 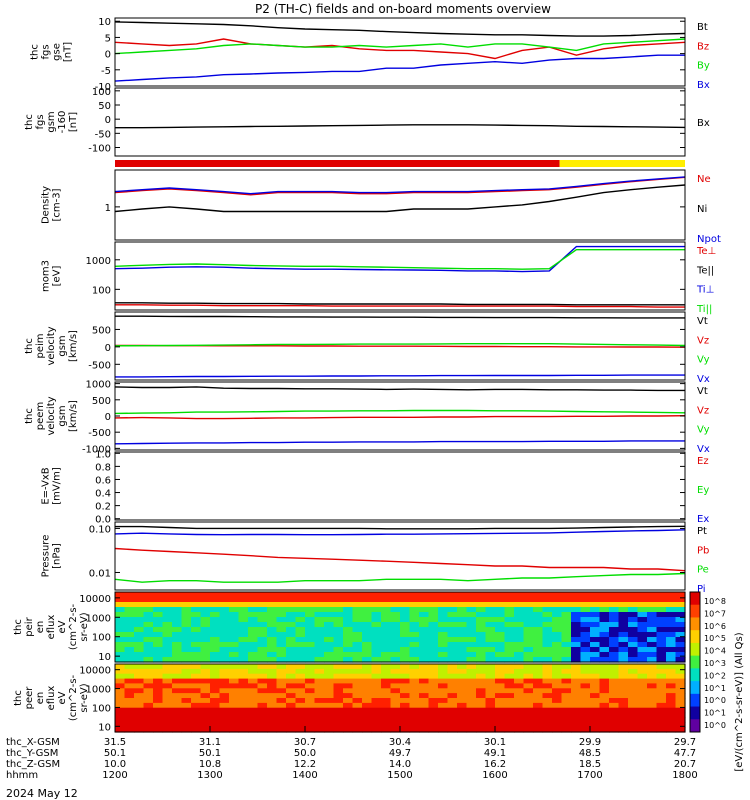 What do you see at coordinates (622, 163) in the screenshot?
I see `mode-bar-segment` at bounding box center [622, 163].